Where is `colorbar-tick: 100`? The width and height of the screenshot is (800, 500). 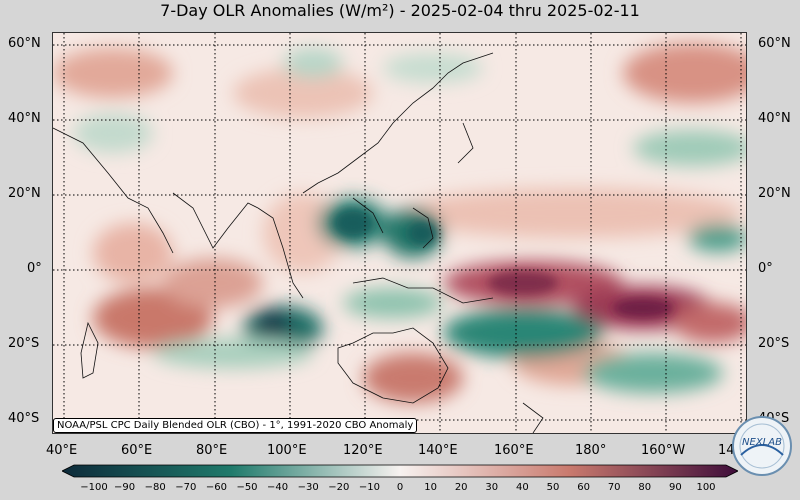 colorbar-tick: 100 is located at coordinates (706, 487).